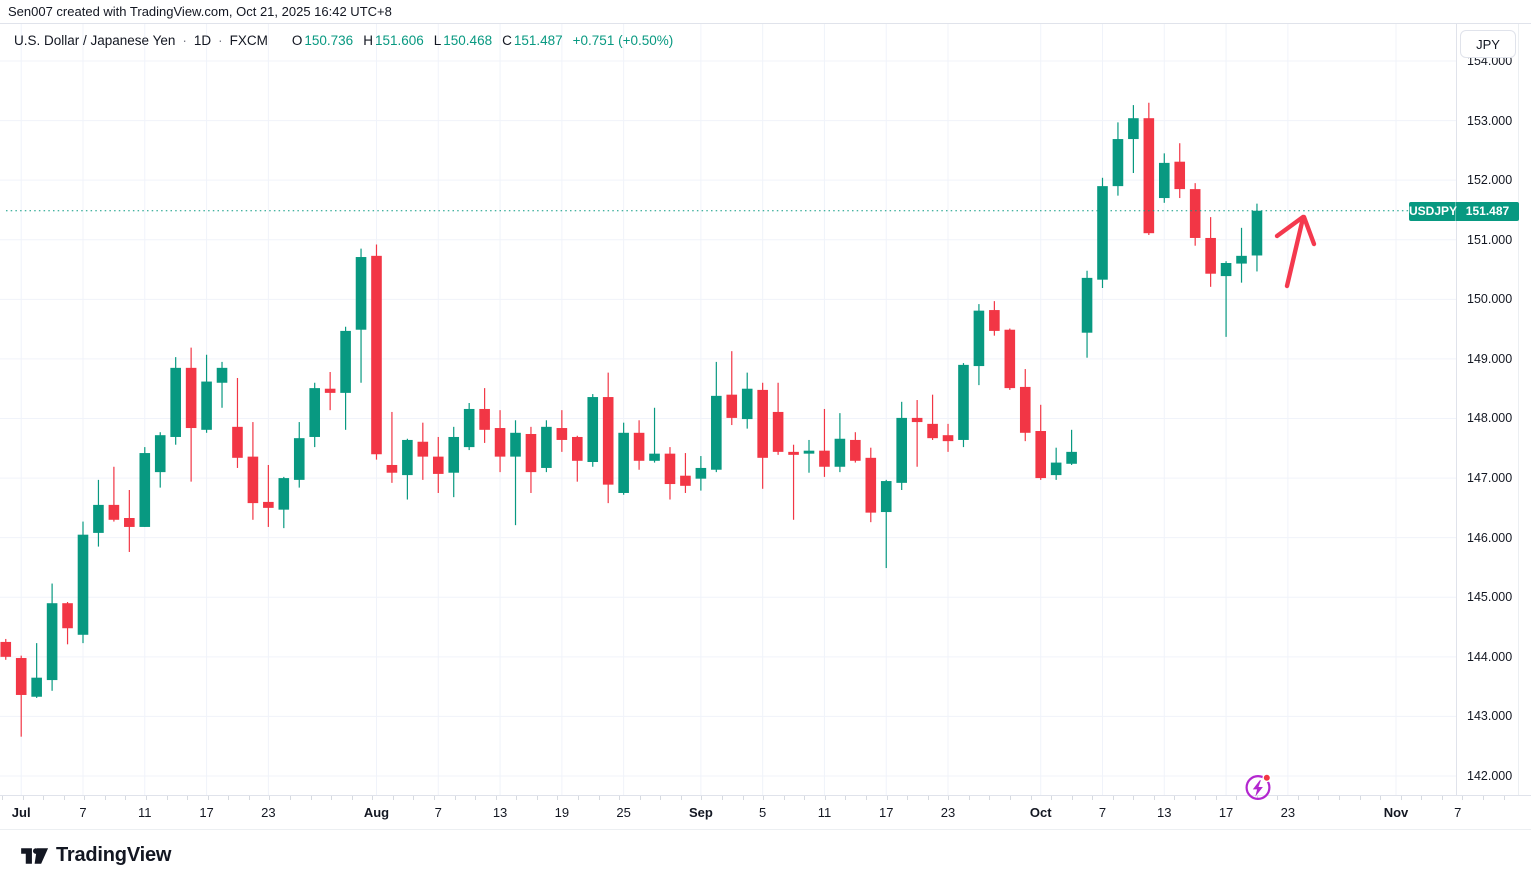 The image size is (1531, 887). What do you see at coordinates (1488, 44) in the screenshot?
I see `currency-toggle-button: JPY` at bounding box center [1488, 44].